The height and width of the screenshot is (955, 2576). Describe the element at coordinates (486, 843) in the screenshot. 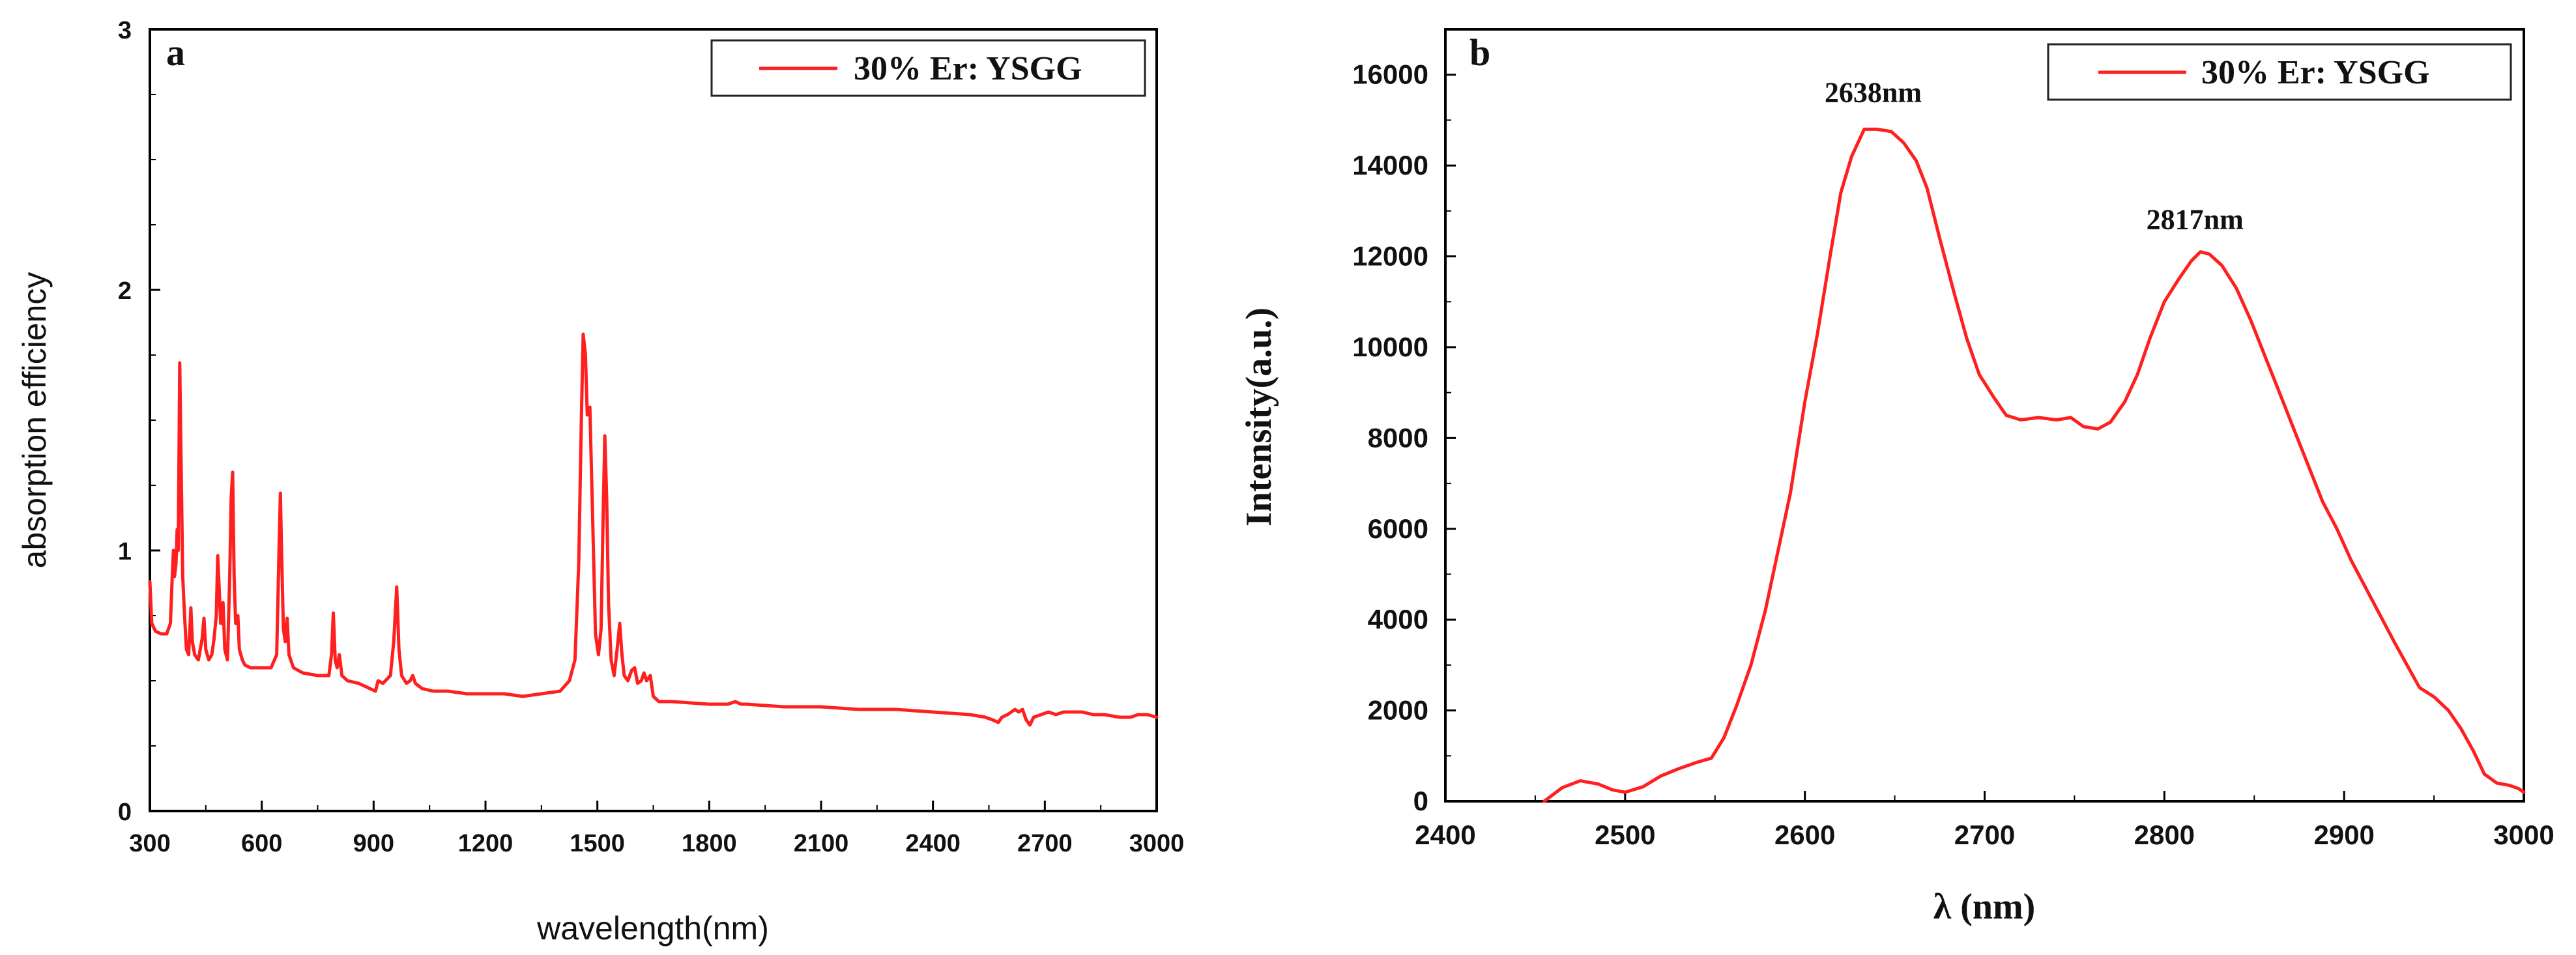

I see `x-tick-label: 1200` at that location.